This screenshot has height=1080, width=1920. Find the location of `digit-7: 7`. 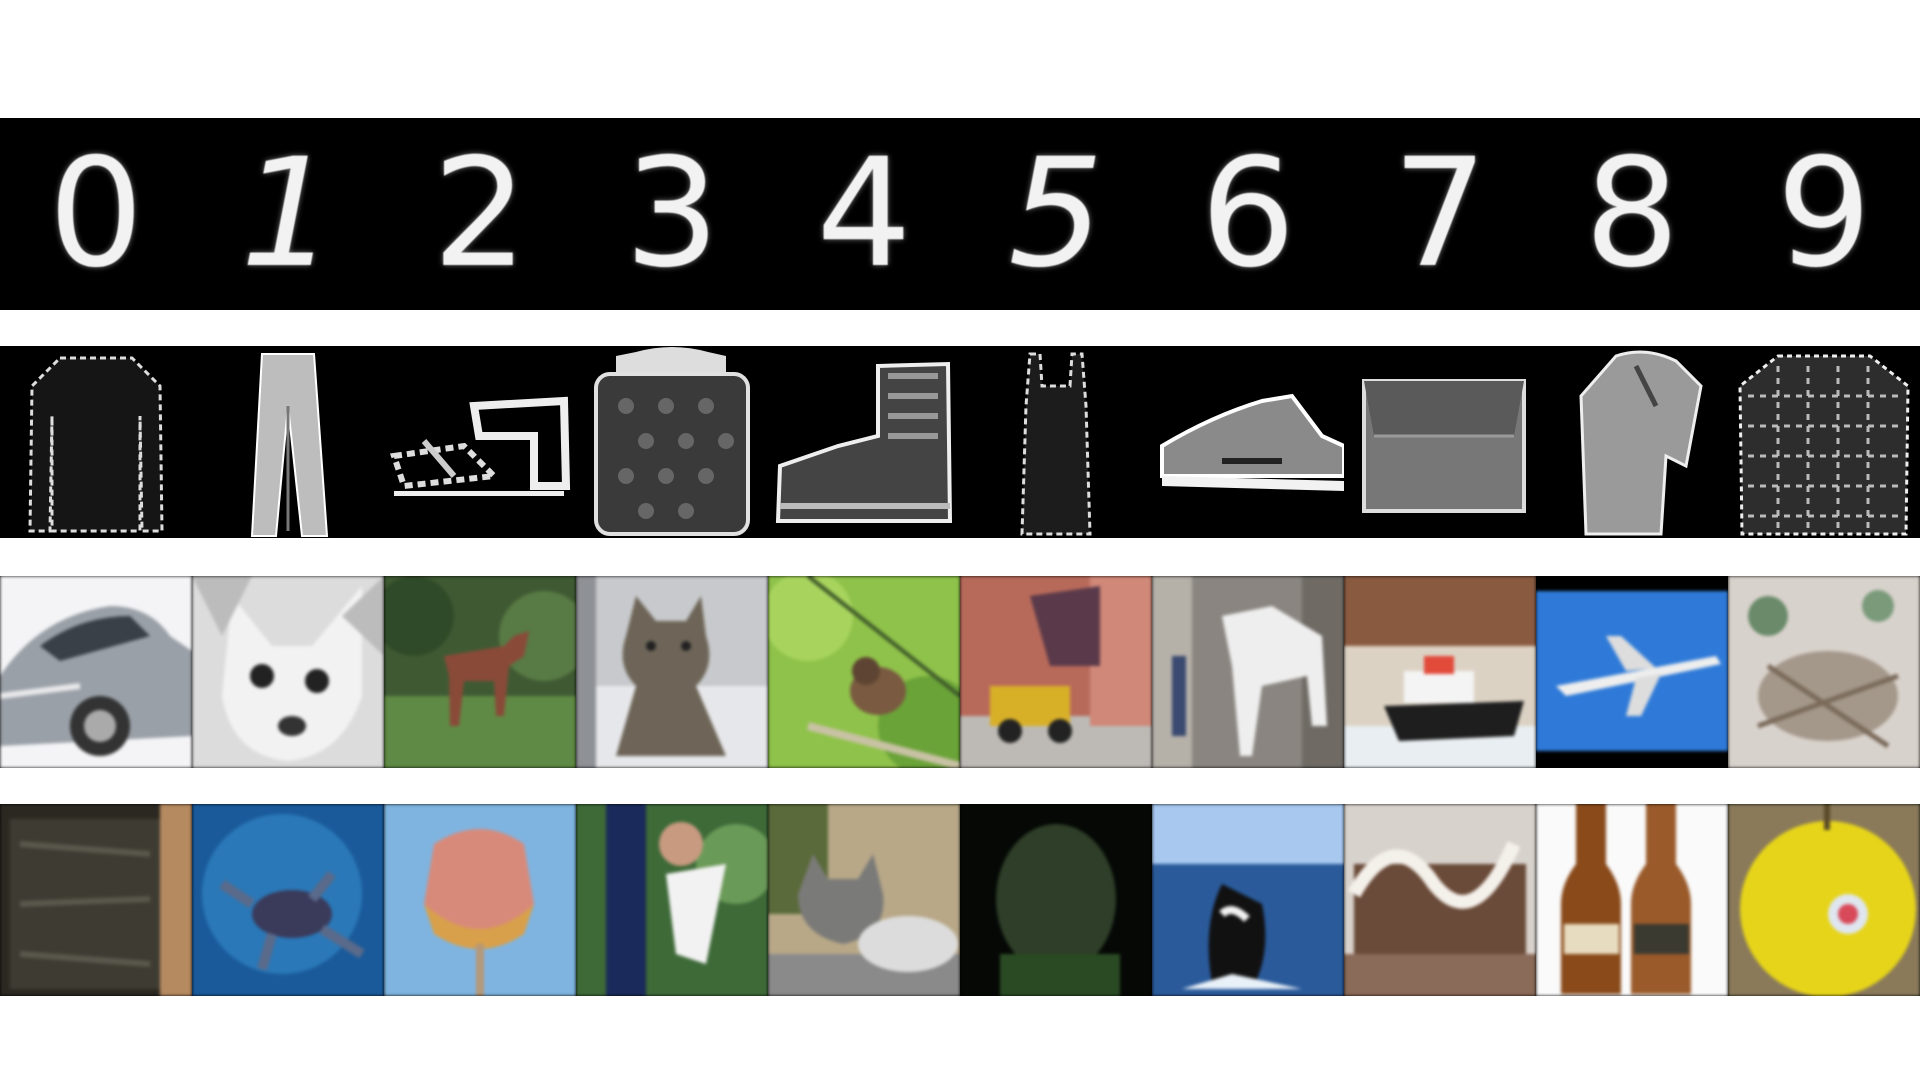

digit-7: 7 is located at coordinates (1440, 214).